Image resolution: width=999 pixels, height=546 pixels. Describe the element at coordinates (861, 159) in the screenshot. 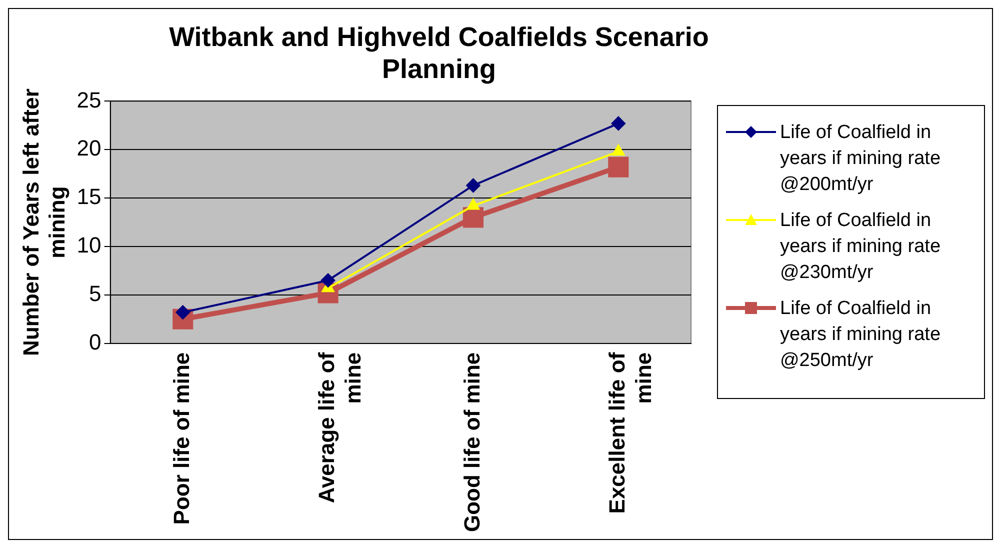

I see `legend-label: Life of Coalfield in years if mining rate @200mt/yr` at that location.